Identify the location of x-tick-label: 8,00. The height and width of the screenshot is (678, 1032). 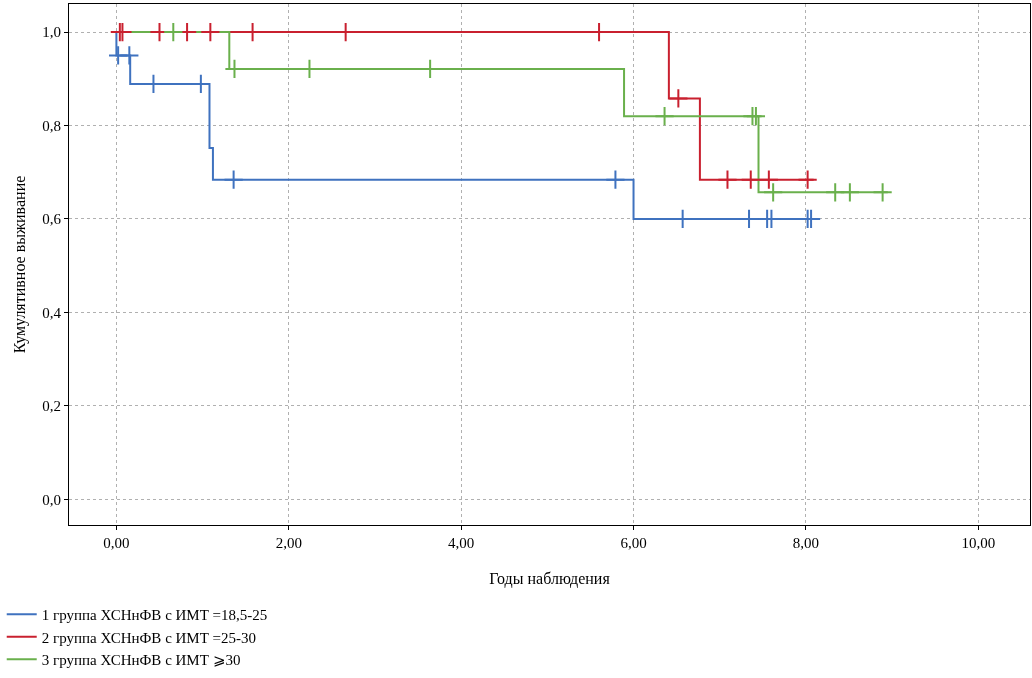
(806, 543).